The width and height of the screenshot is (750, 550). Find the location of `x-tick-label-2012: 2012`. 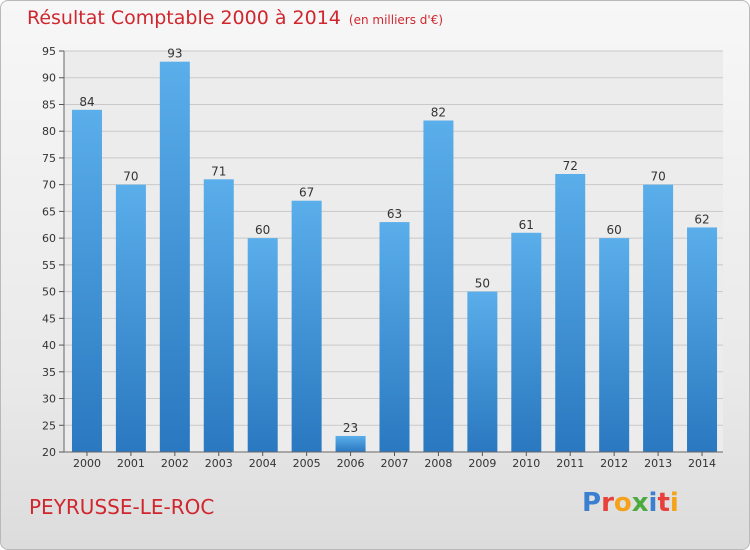

x-tick-label-2012: 2012 is located at coordinates (614, 463).